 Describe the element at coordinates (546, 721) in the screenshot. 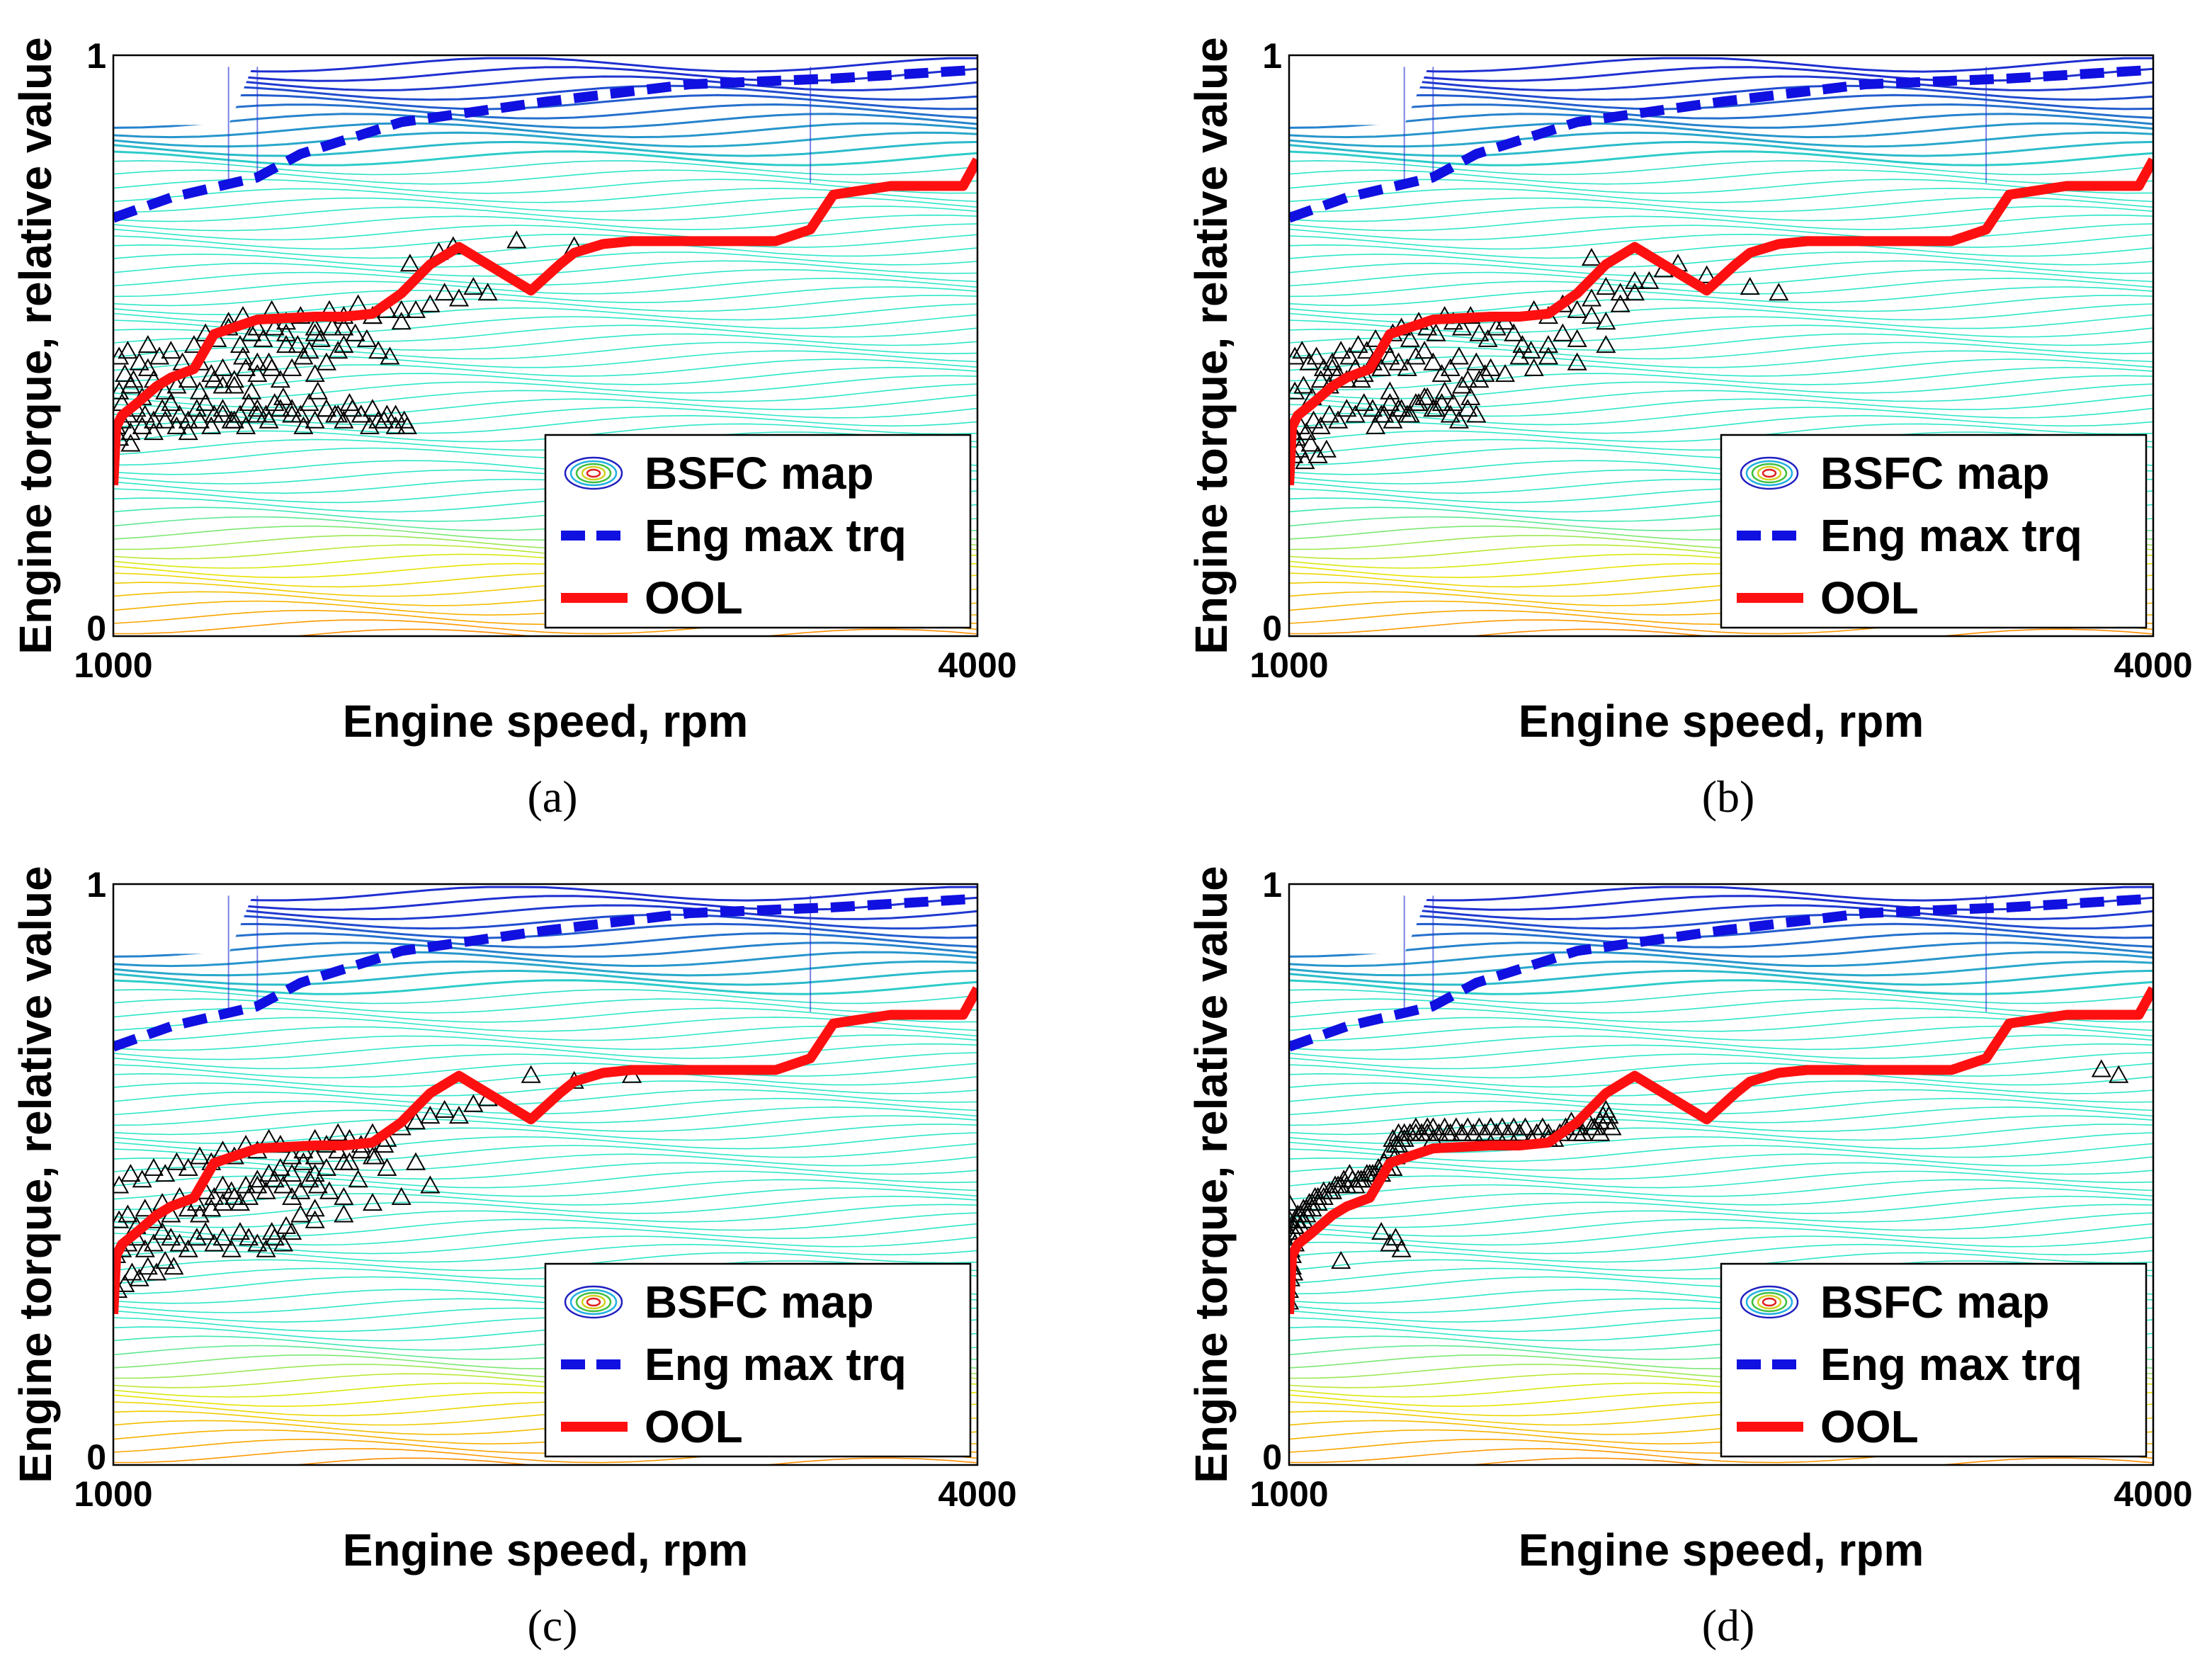

I see `x-axis-label: Engine speed, rpm` at that location.